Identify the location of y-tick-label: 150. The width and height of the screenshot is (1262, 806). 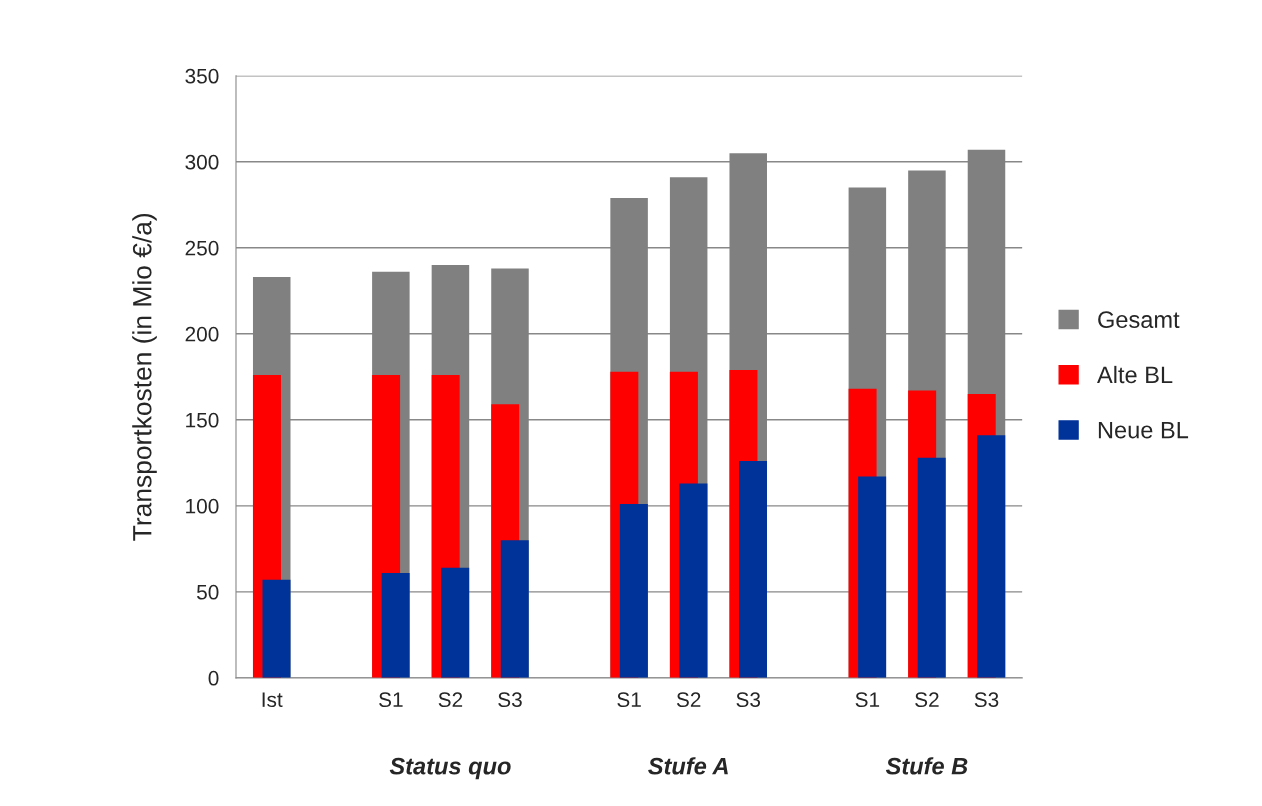
(202, 420).